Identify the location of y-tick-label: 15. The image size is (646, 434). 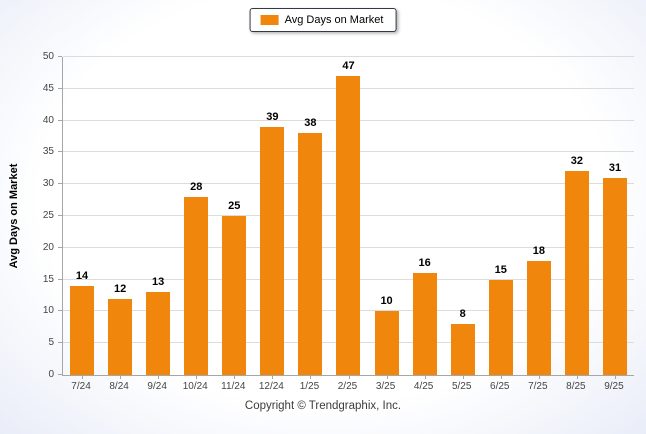
(48, 279).